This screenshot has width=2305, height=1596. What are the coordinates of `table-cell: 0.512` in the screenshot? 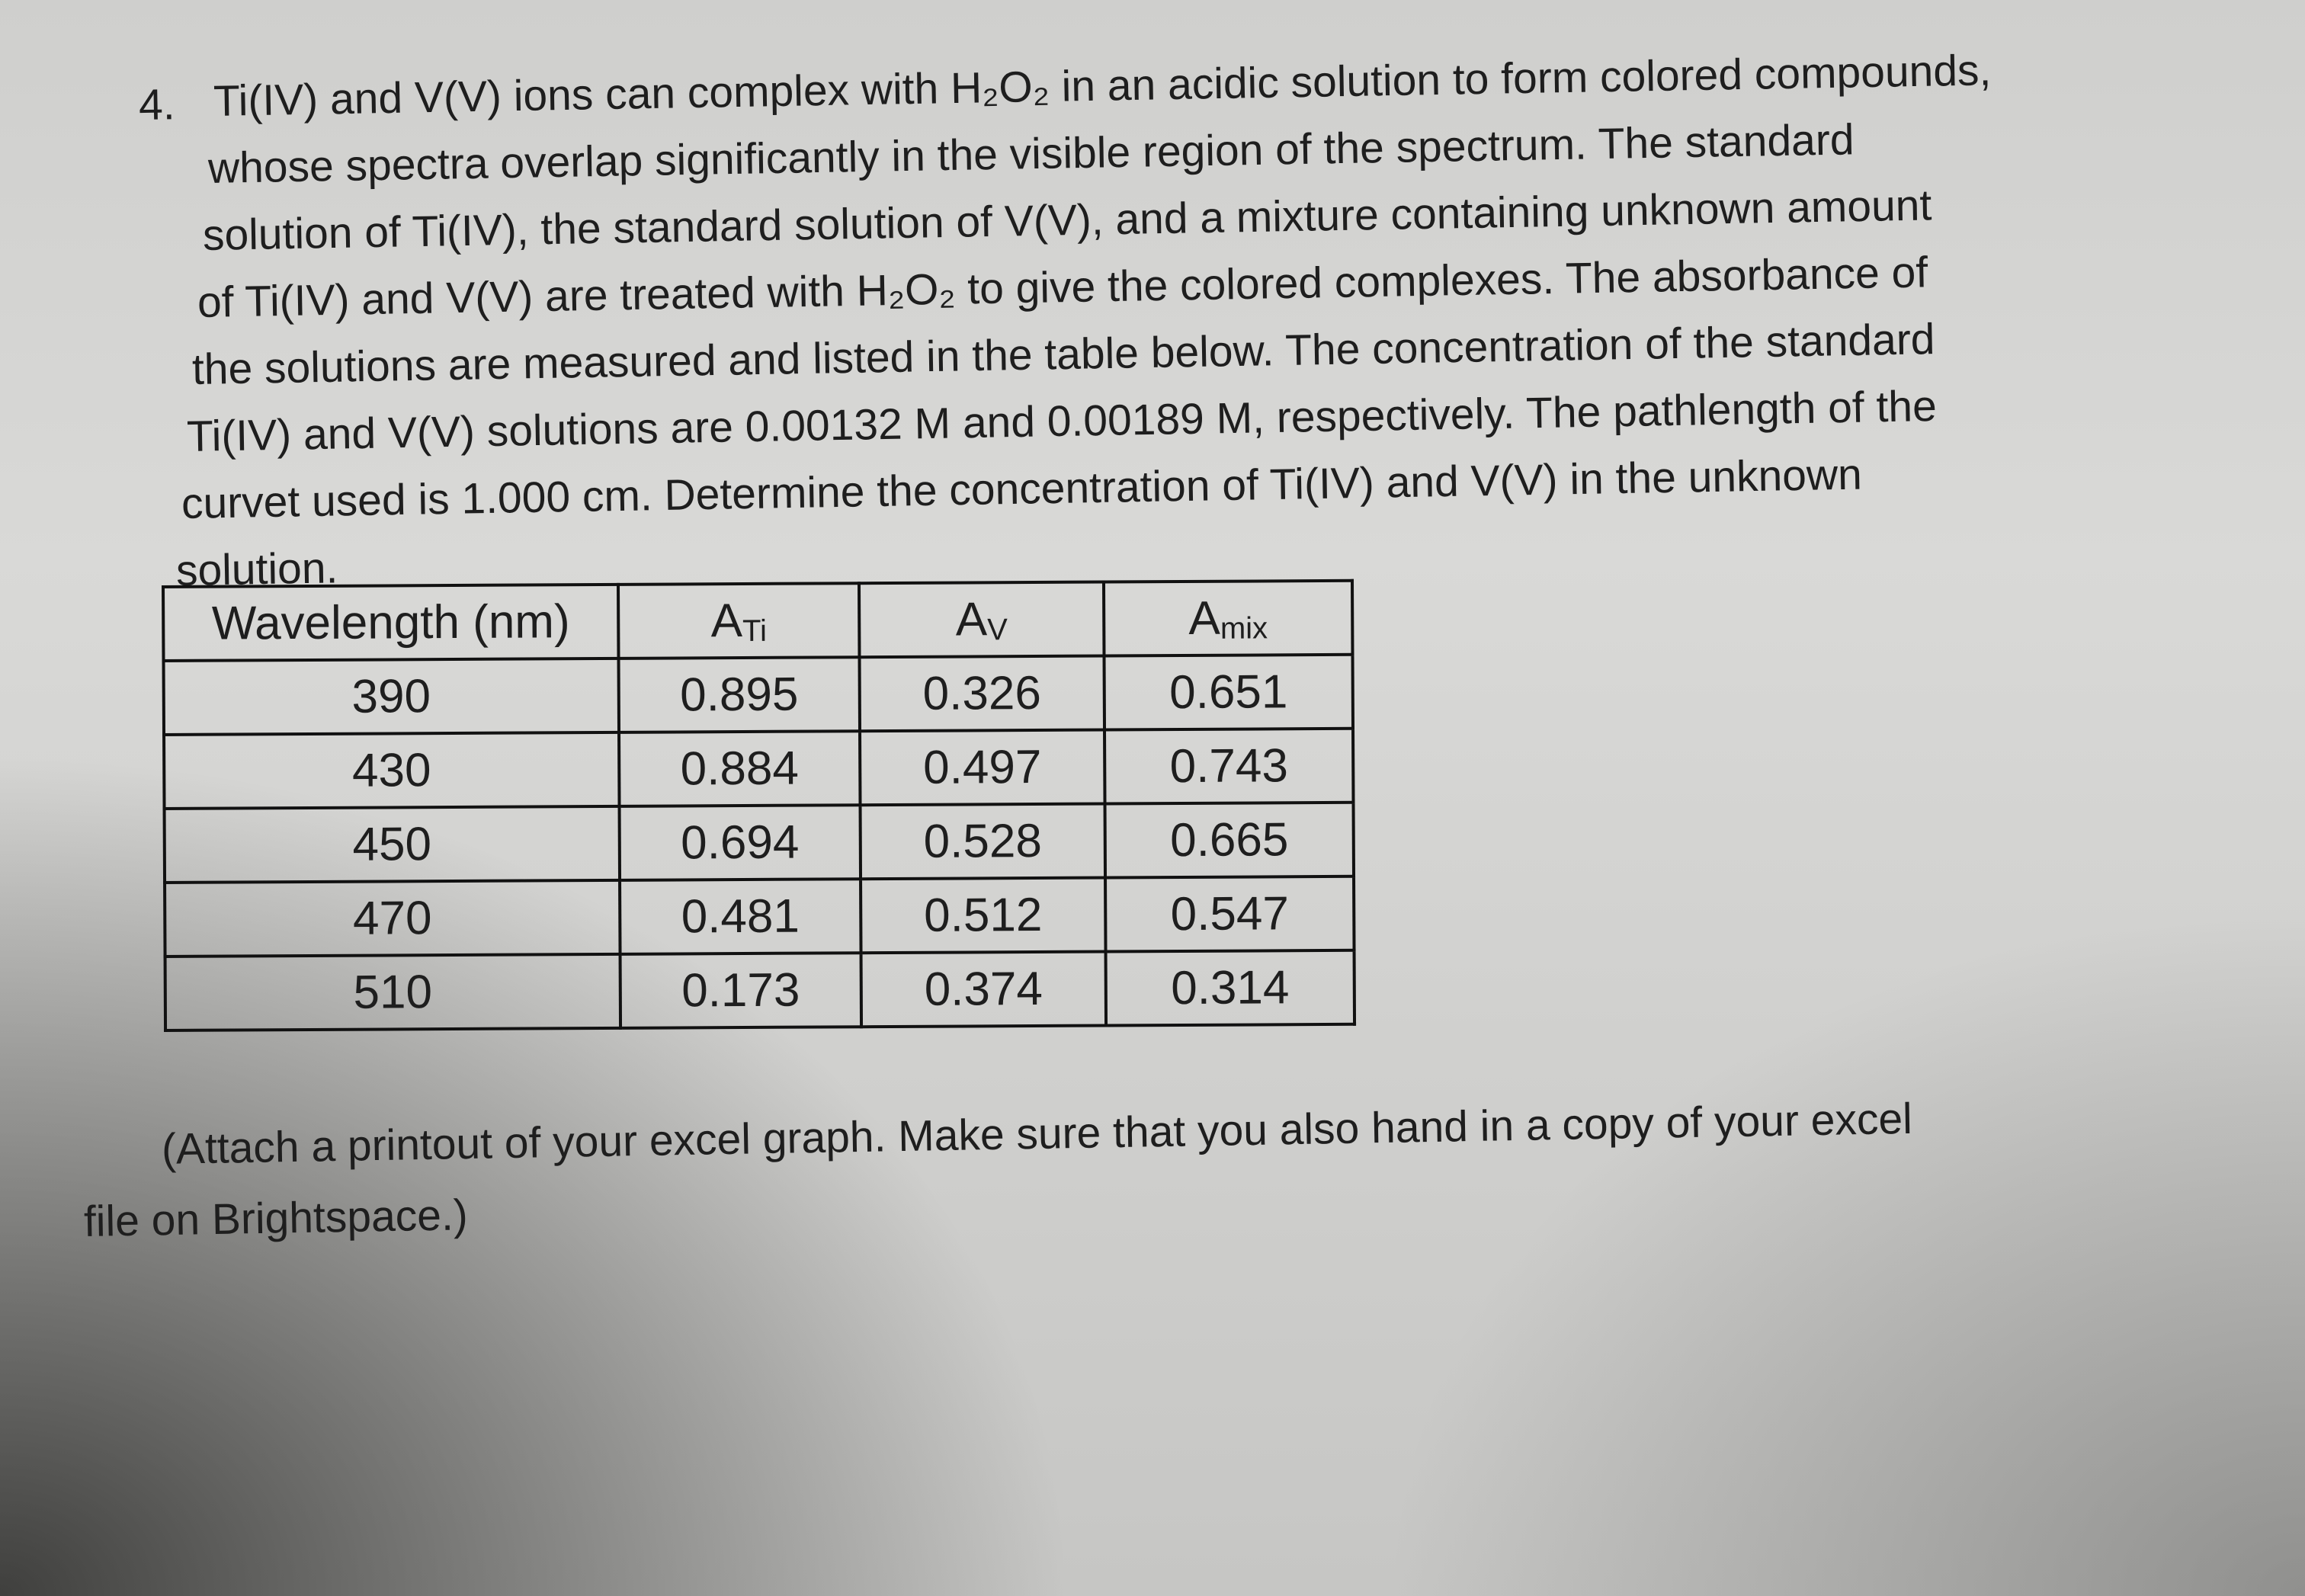 It's located at (983, 915).